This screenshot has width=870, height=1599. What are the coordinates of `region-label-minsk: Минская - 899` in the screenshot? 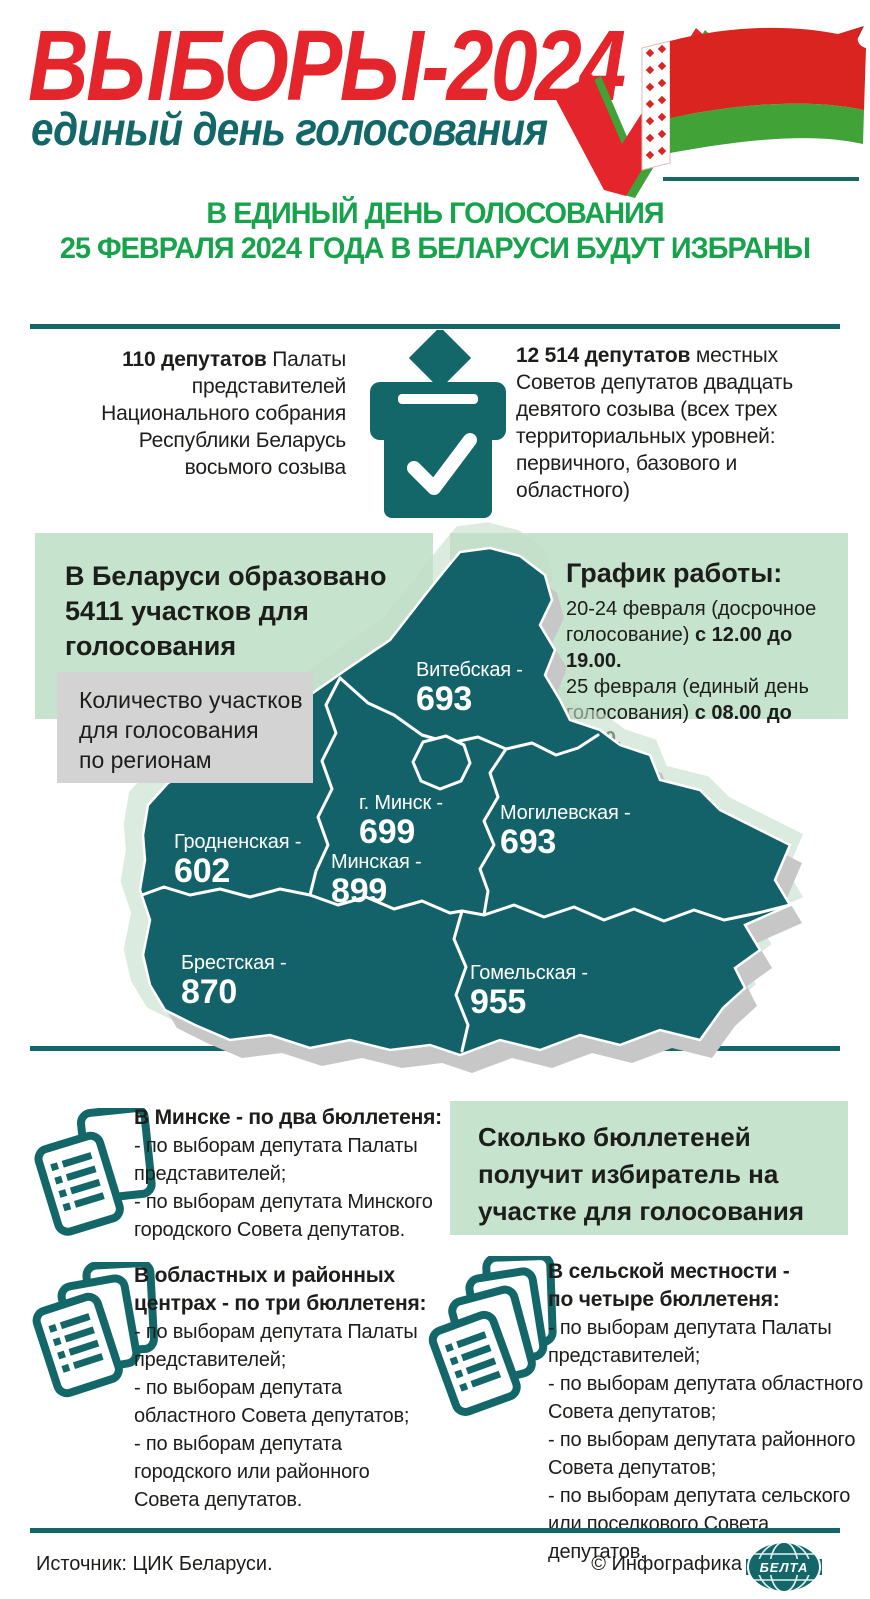 It's located at (376, 880).